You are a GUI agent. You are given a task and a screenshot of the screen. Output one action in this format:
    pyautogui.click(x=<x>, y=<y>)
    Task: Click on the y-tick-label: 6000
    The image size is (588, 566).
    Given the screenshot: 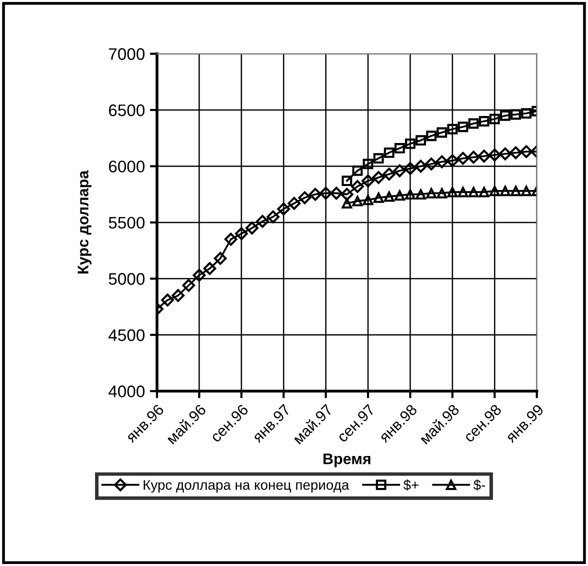 What is the action you would take?
    pyautogui.click(x=126, y=166)
    